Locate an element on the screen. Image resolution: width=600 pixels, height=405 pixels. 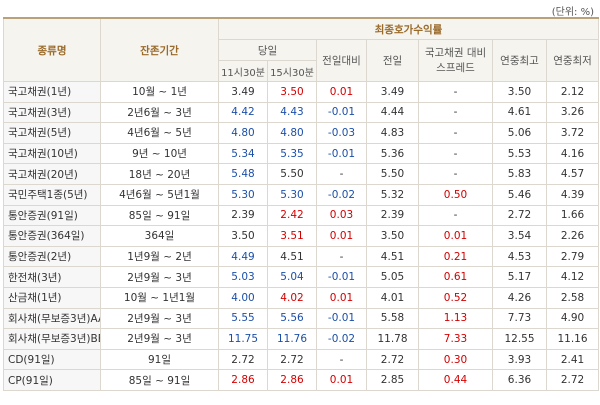
value-cell: 5.17 is located at coordinates (519, 277).